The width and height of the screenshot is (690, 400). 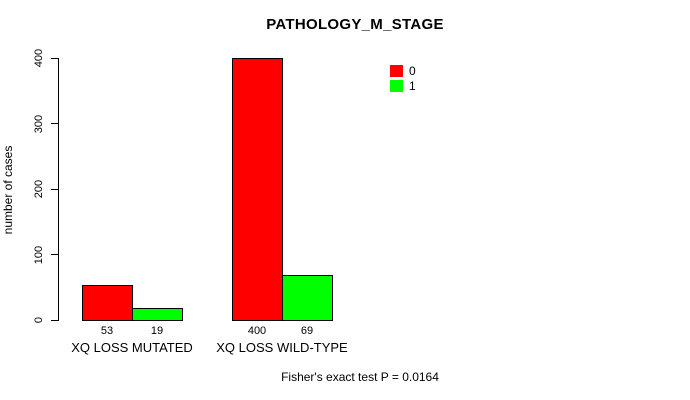 What do you see at coordinates (8, 190) in the screenshot?
I see `y-axis-label: number of cases` at bounding box center [8, 190].